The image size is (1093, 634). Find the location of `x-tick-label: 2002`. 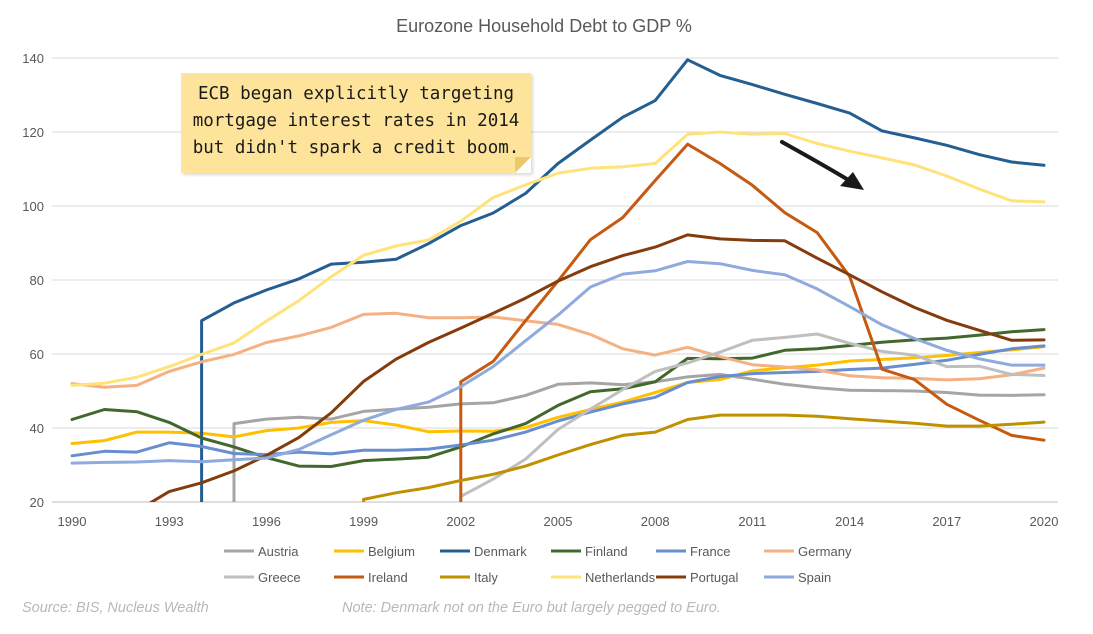

x-tick-label: 2002 is located at coordinates (460, 521).